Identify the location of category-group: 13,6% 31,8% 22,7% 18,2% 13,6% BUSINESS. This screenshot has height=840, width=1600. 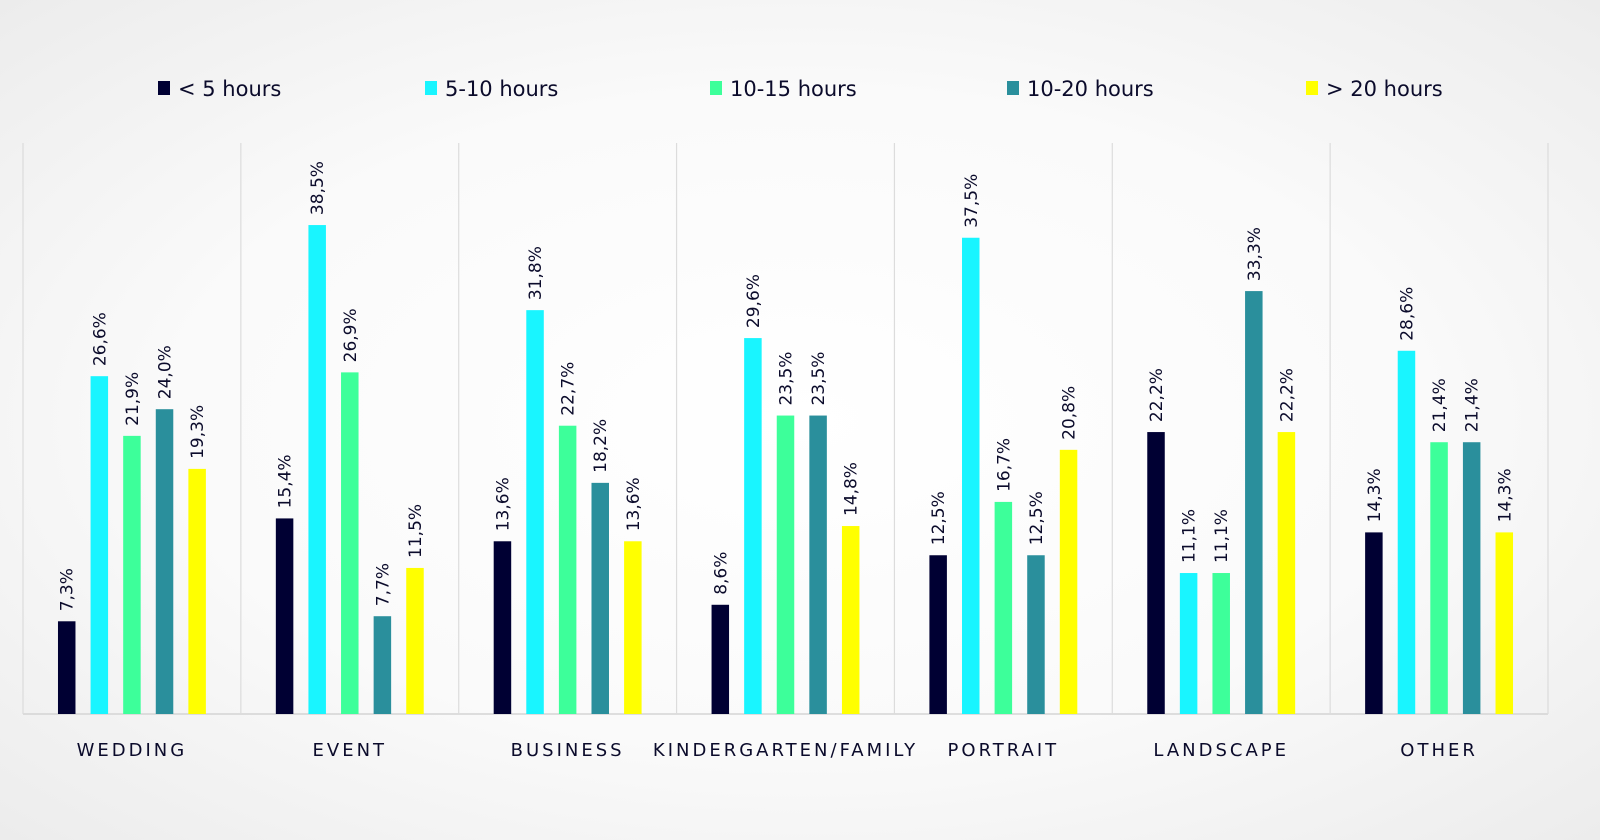
(568, 503).